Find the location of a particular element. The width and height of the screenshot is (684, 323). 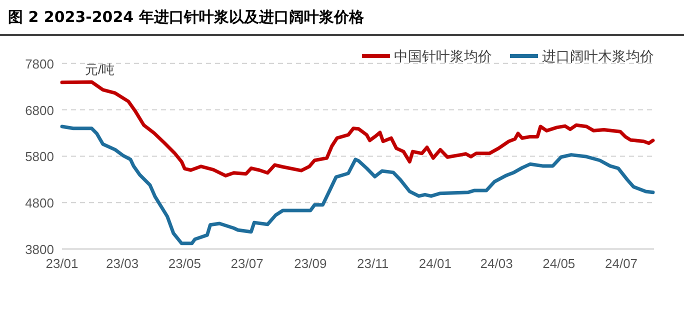

y-axis-title: 元/吨 is located at coordinates (100, 69).